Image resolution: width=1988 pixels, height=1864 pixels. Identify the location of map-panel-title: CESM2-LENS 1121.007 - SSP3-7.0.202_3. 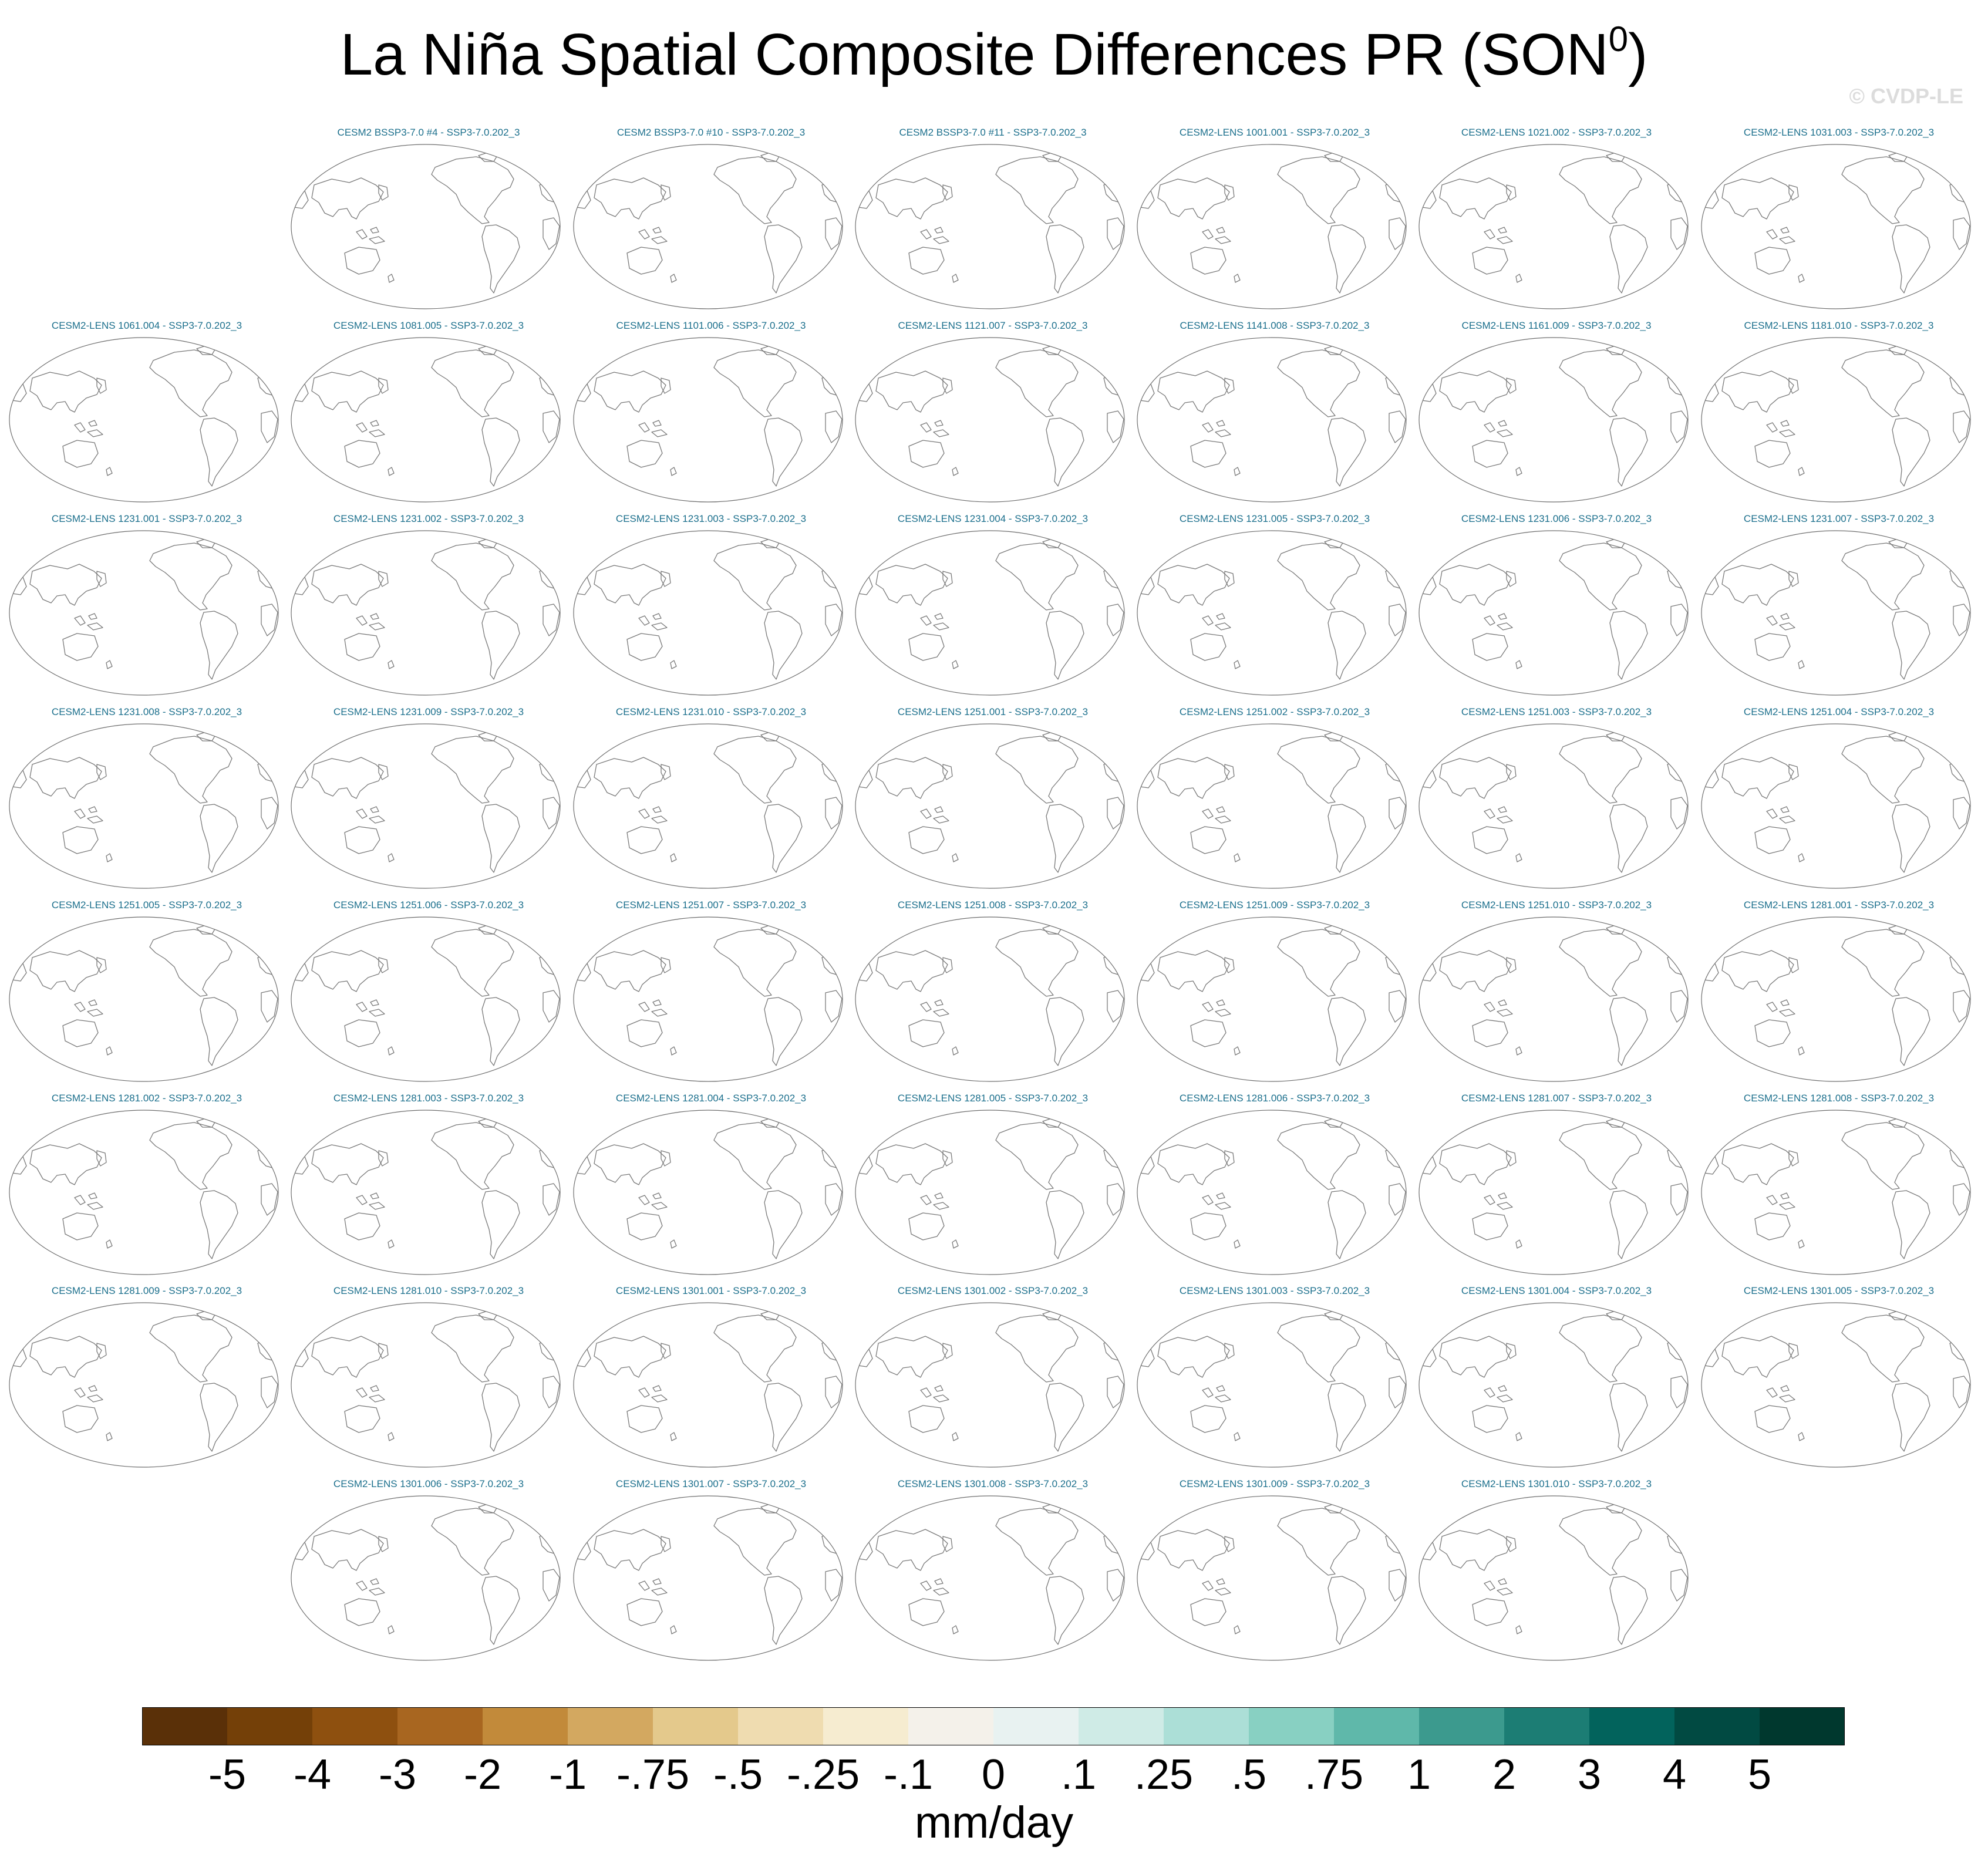
(993, 325).